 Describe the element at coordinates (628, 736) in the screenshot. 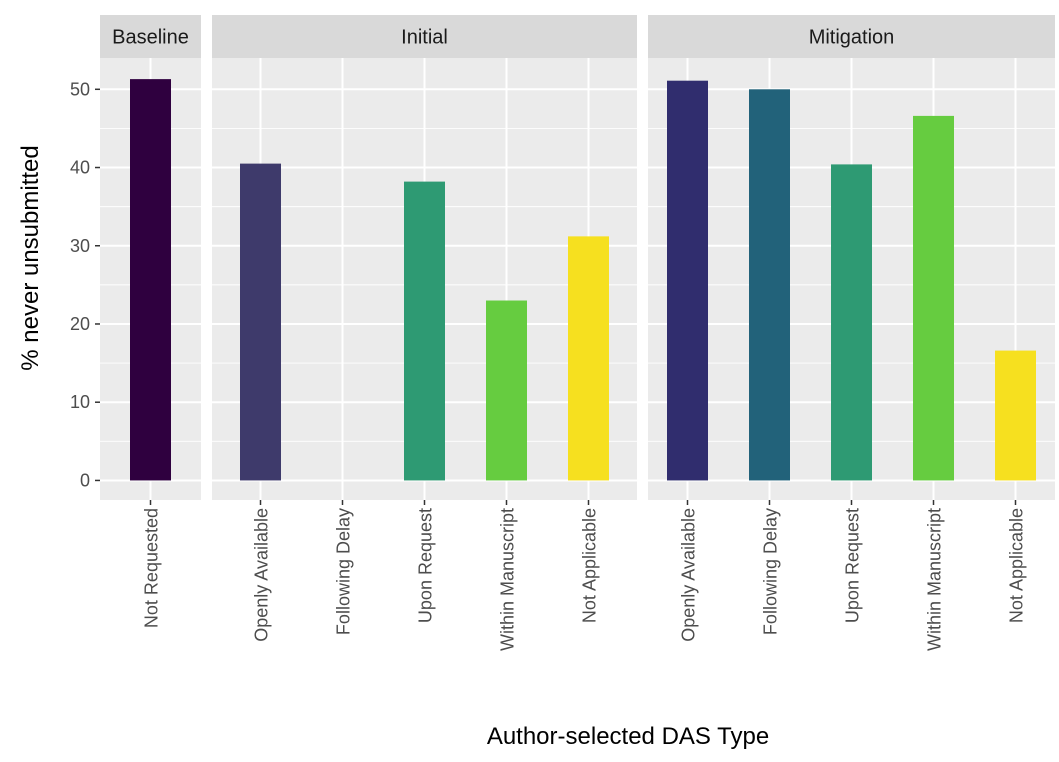

I see `x-axis-title: Author-selected DAS Type` at that location.